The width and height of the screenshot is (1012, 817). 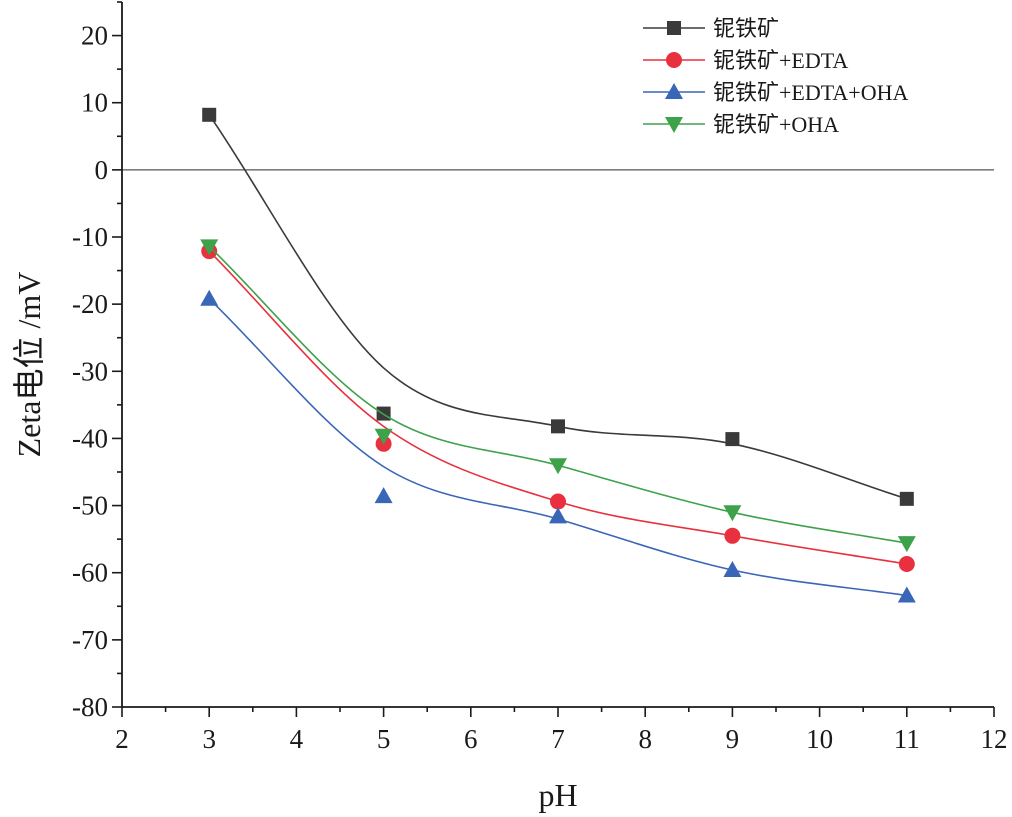 I want to click on legend-item: 铌铁矿+OHA, so click(x=741, y=124).